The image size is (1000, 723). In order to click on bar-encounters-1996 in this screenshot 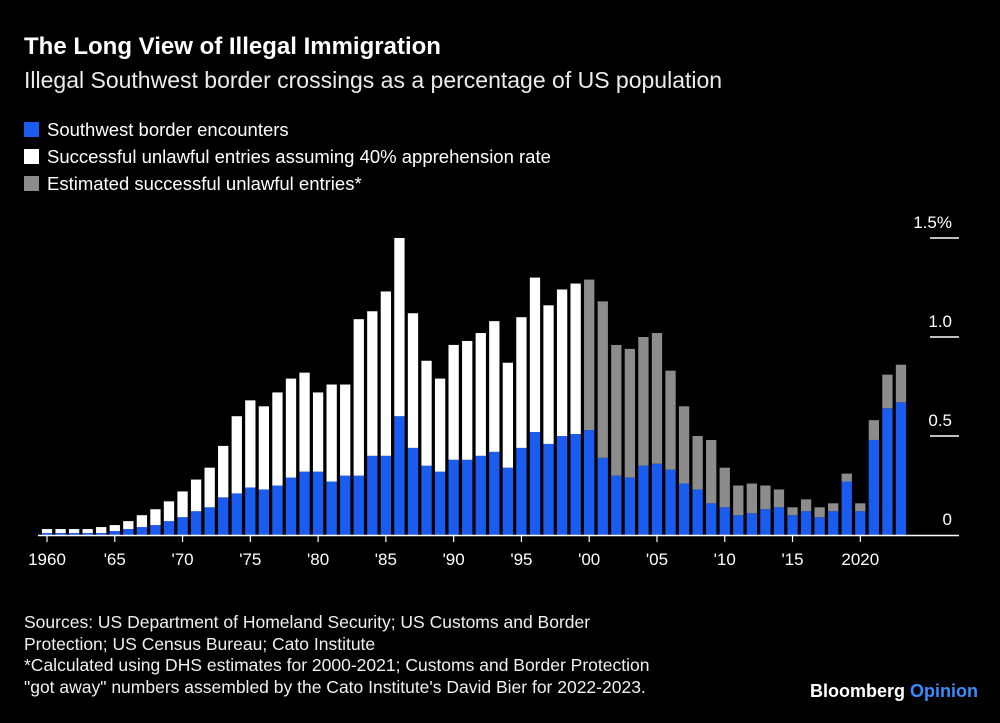, I will do `click(535, 483)`.